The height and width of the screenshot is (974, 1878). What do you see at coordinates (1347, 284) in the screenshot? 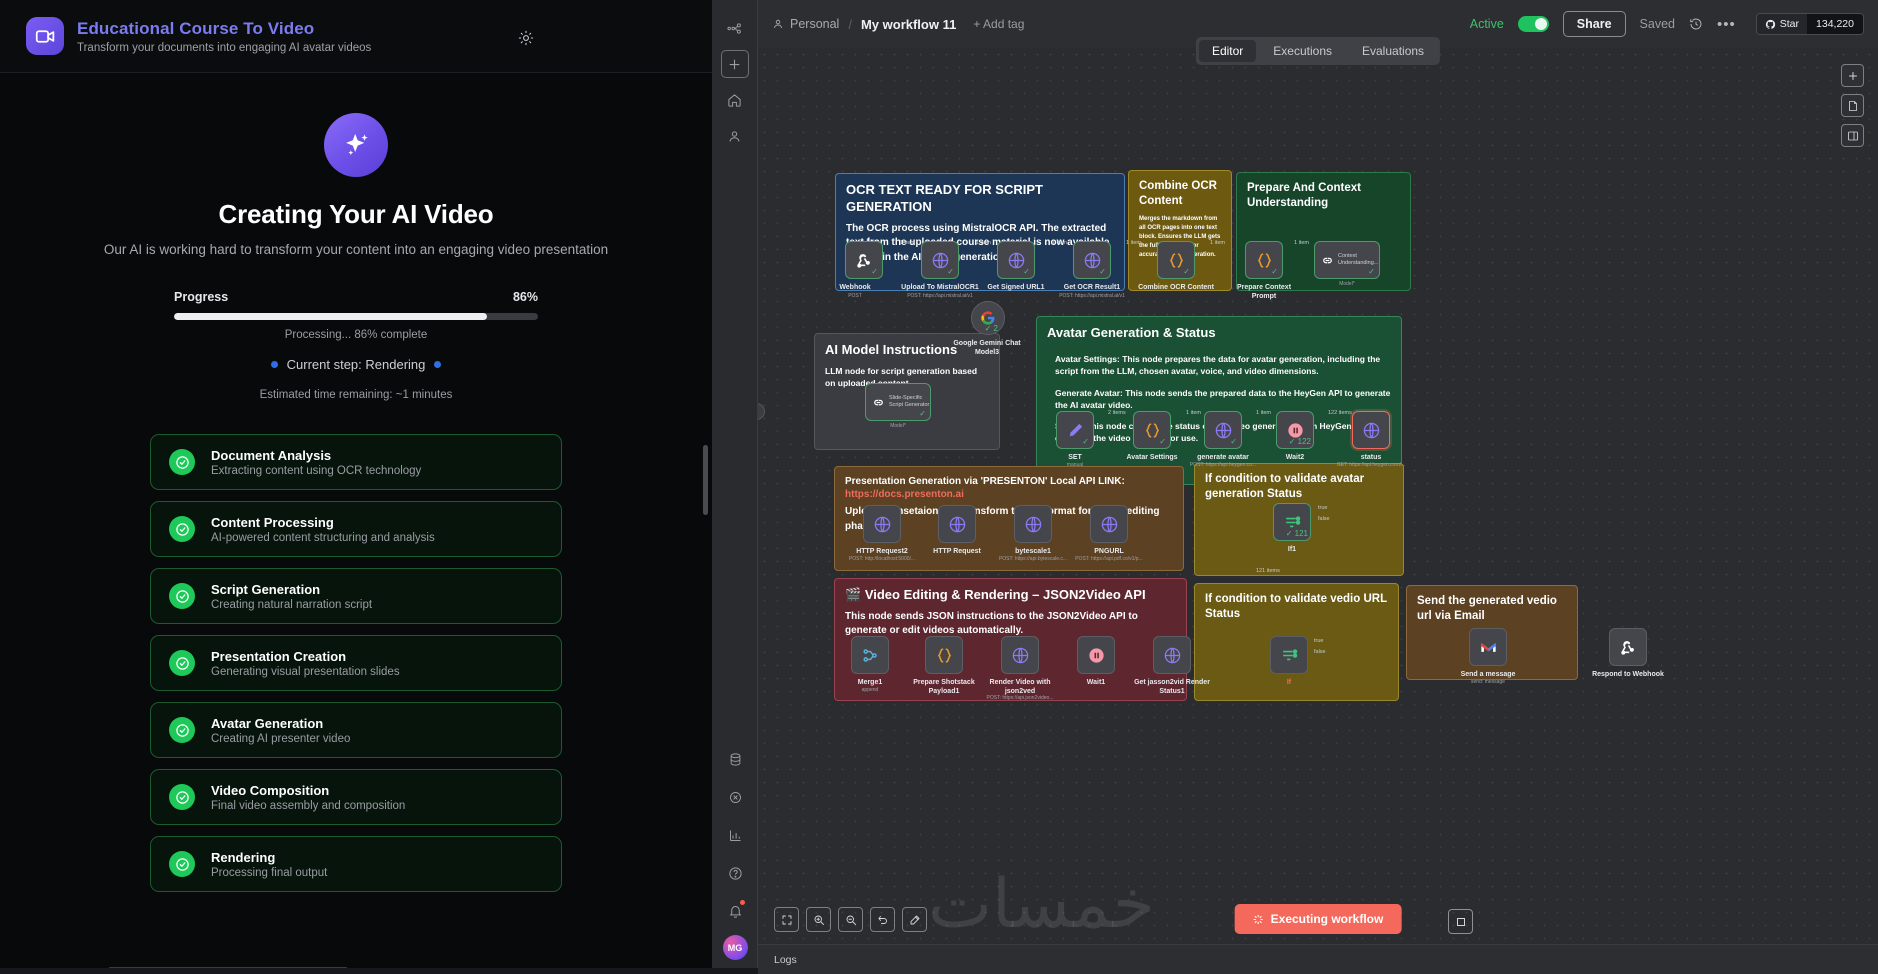
I see `node-sub-context-understanding: Model*` at bounding box center [1347, 284].